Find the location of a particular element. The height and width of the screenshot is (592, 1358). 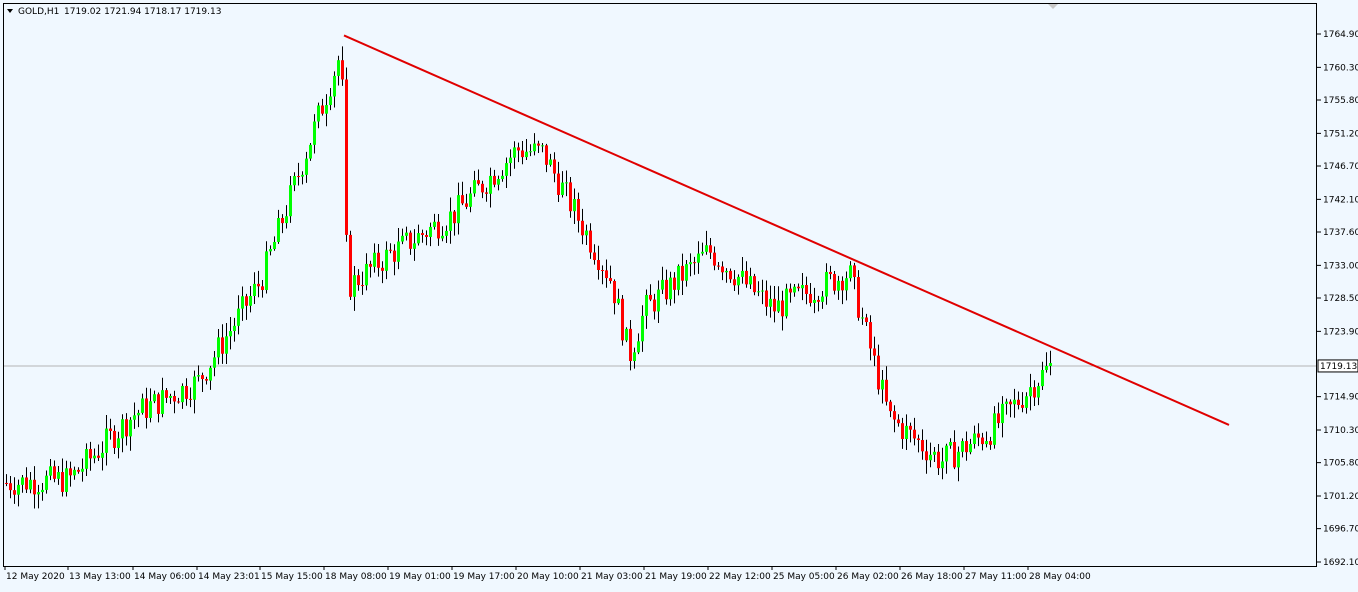

y-tick-label: 1760.30 is located at coordinates (1340, 68).